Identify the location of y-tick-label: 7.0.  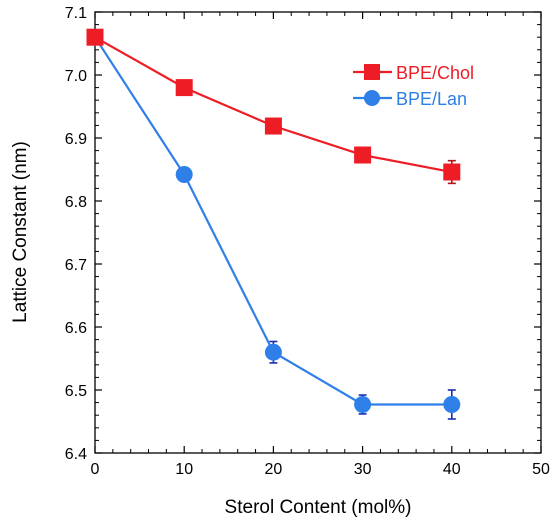
(76, 76).